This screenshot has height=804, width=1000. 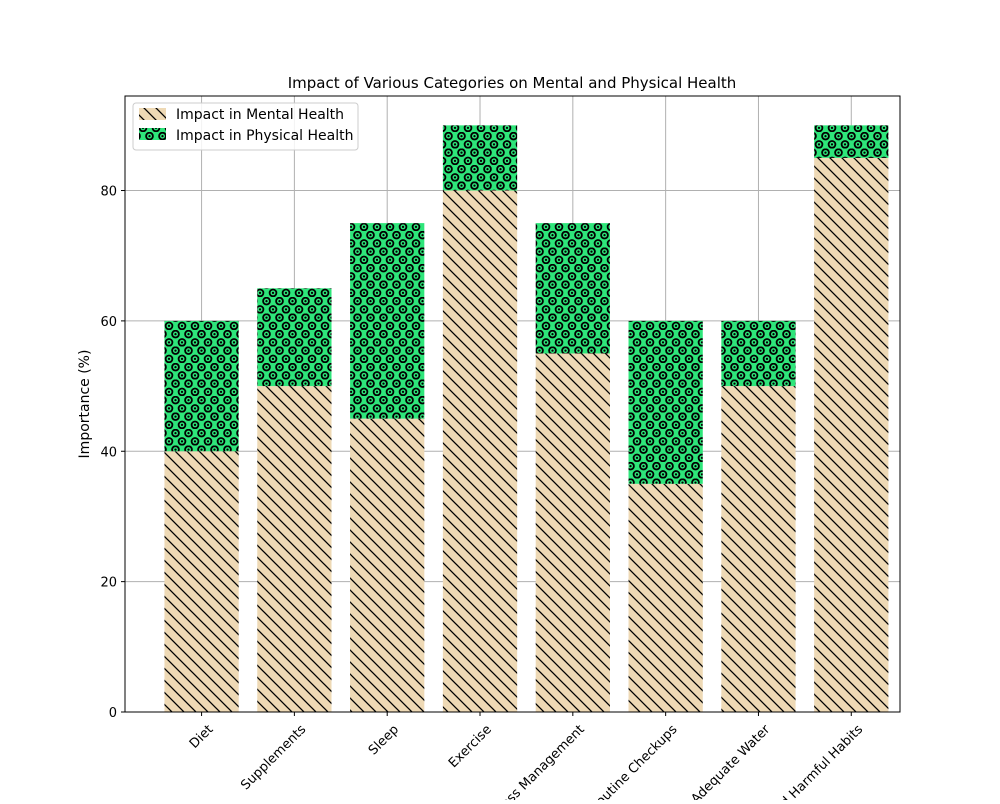 I want to click on y-tick-label: 80, so click(x=108, y=192).